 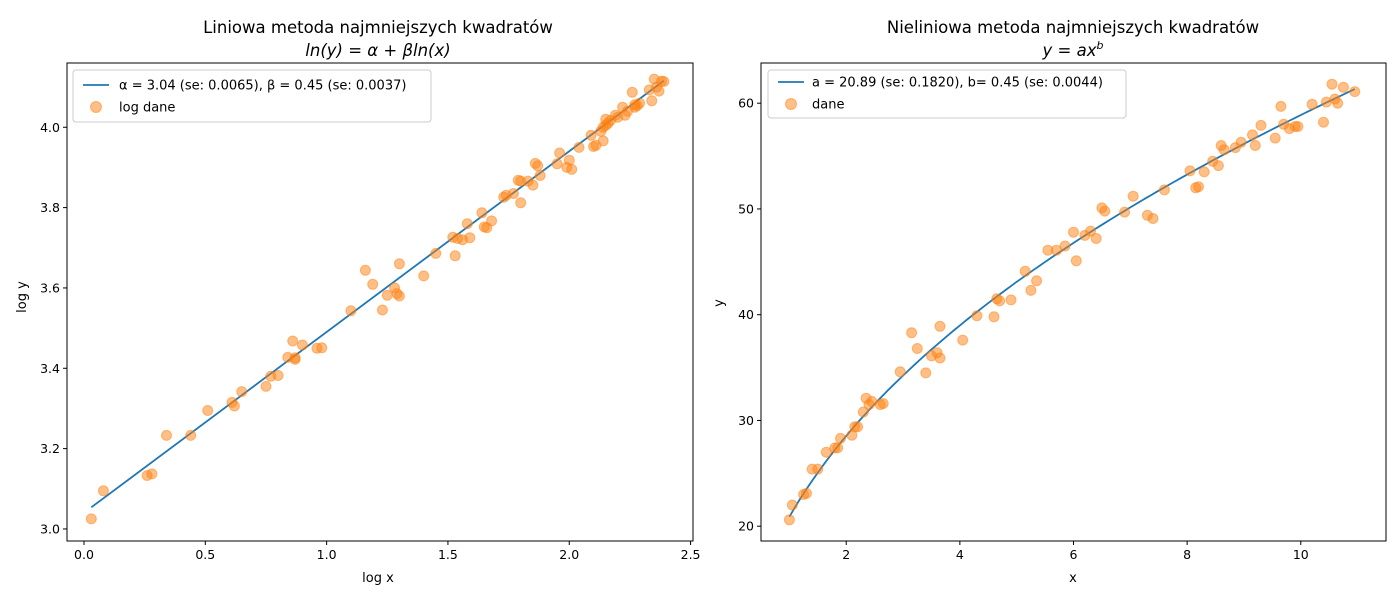 What do you see at coordinates (746, 526) in the screenshot?
I see `y-tick-label: 20` at bounding box center [746, 526].